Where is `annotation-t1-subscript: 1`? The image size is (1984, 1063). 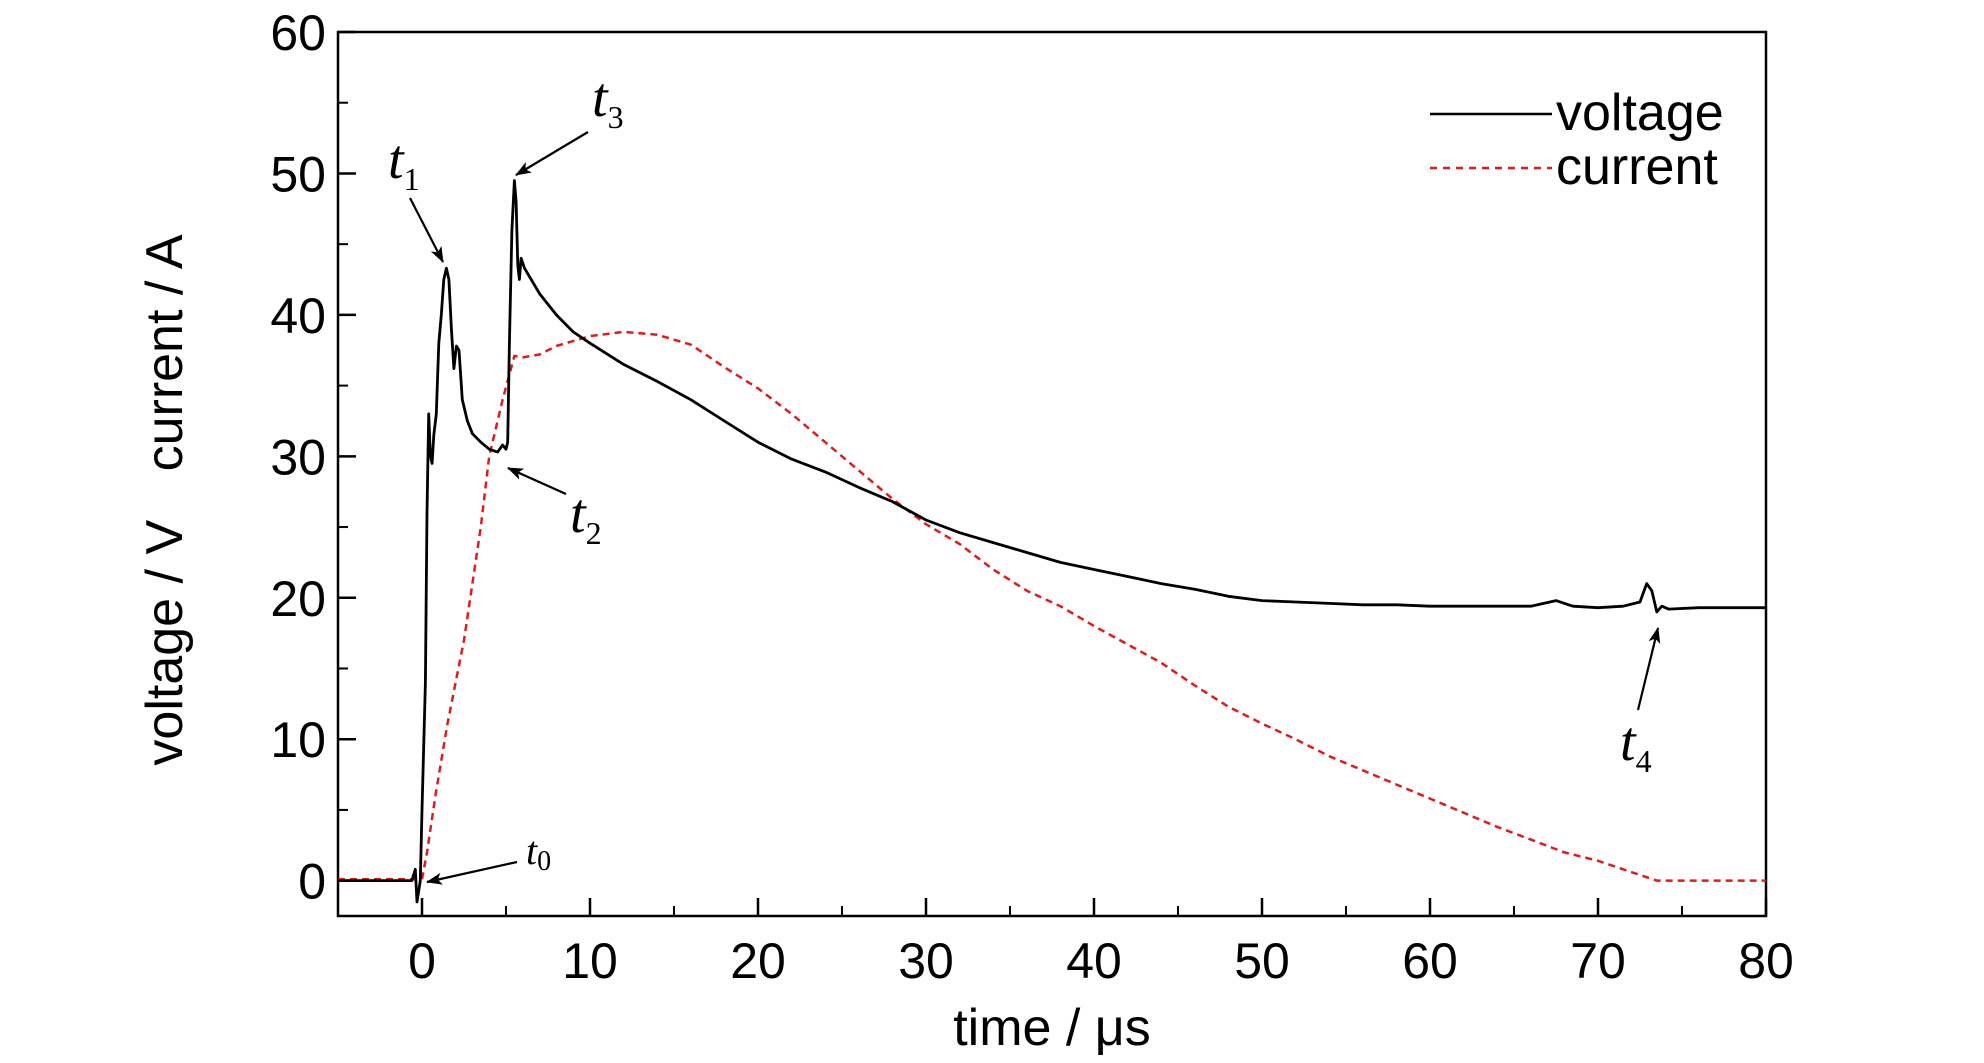 annotation-t1-subscript: 1 is located at coordinates (412, 179).